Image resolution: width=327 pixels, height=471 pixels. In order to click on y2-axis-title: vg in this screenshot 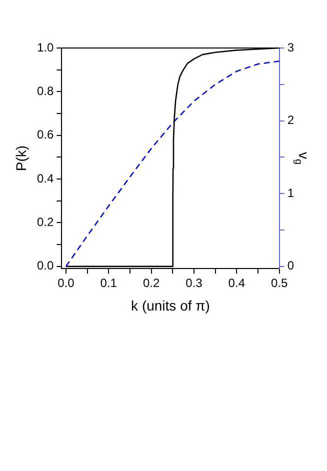, I will do `click(302, 158)`.